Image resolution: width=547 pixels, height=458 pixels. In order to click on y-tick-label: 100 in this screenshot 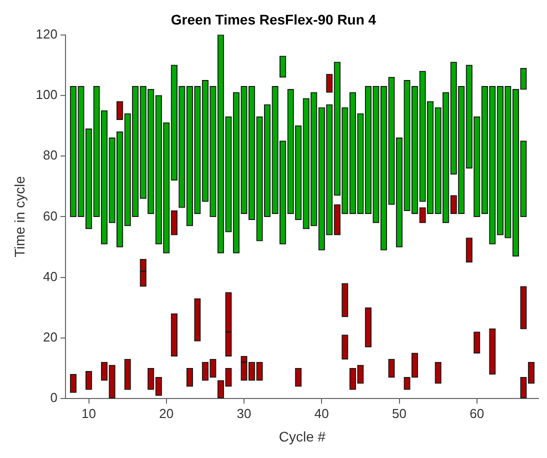, I will do `click(47, 94)`.